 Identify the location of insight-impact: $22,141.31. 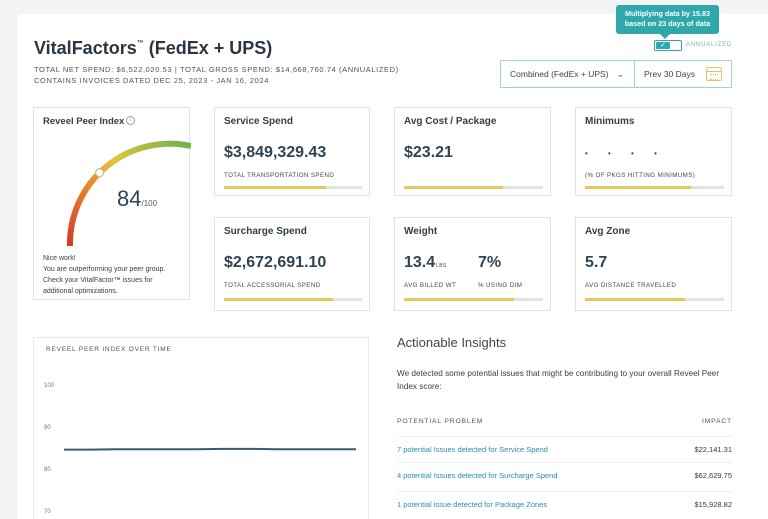
(713, 449).